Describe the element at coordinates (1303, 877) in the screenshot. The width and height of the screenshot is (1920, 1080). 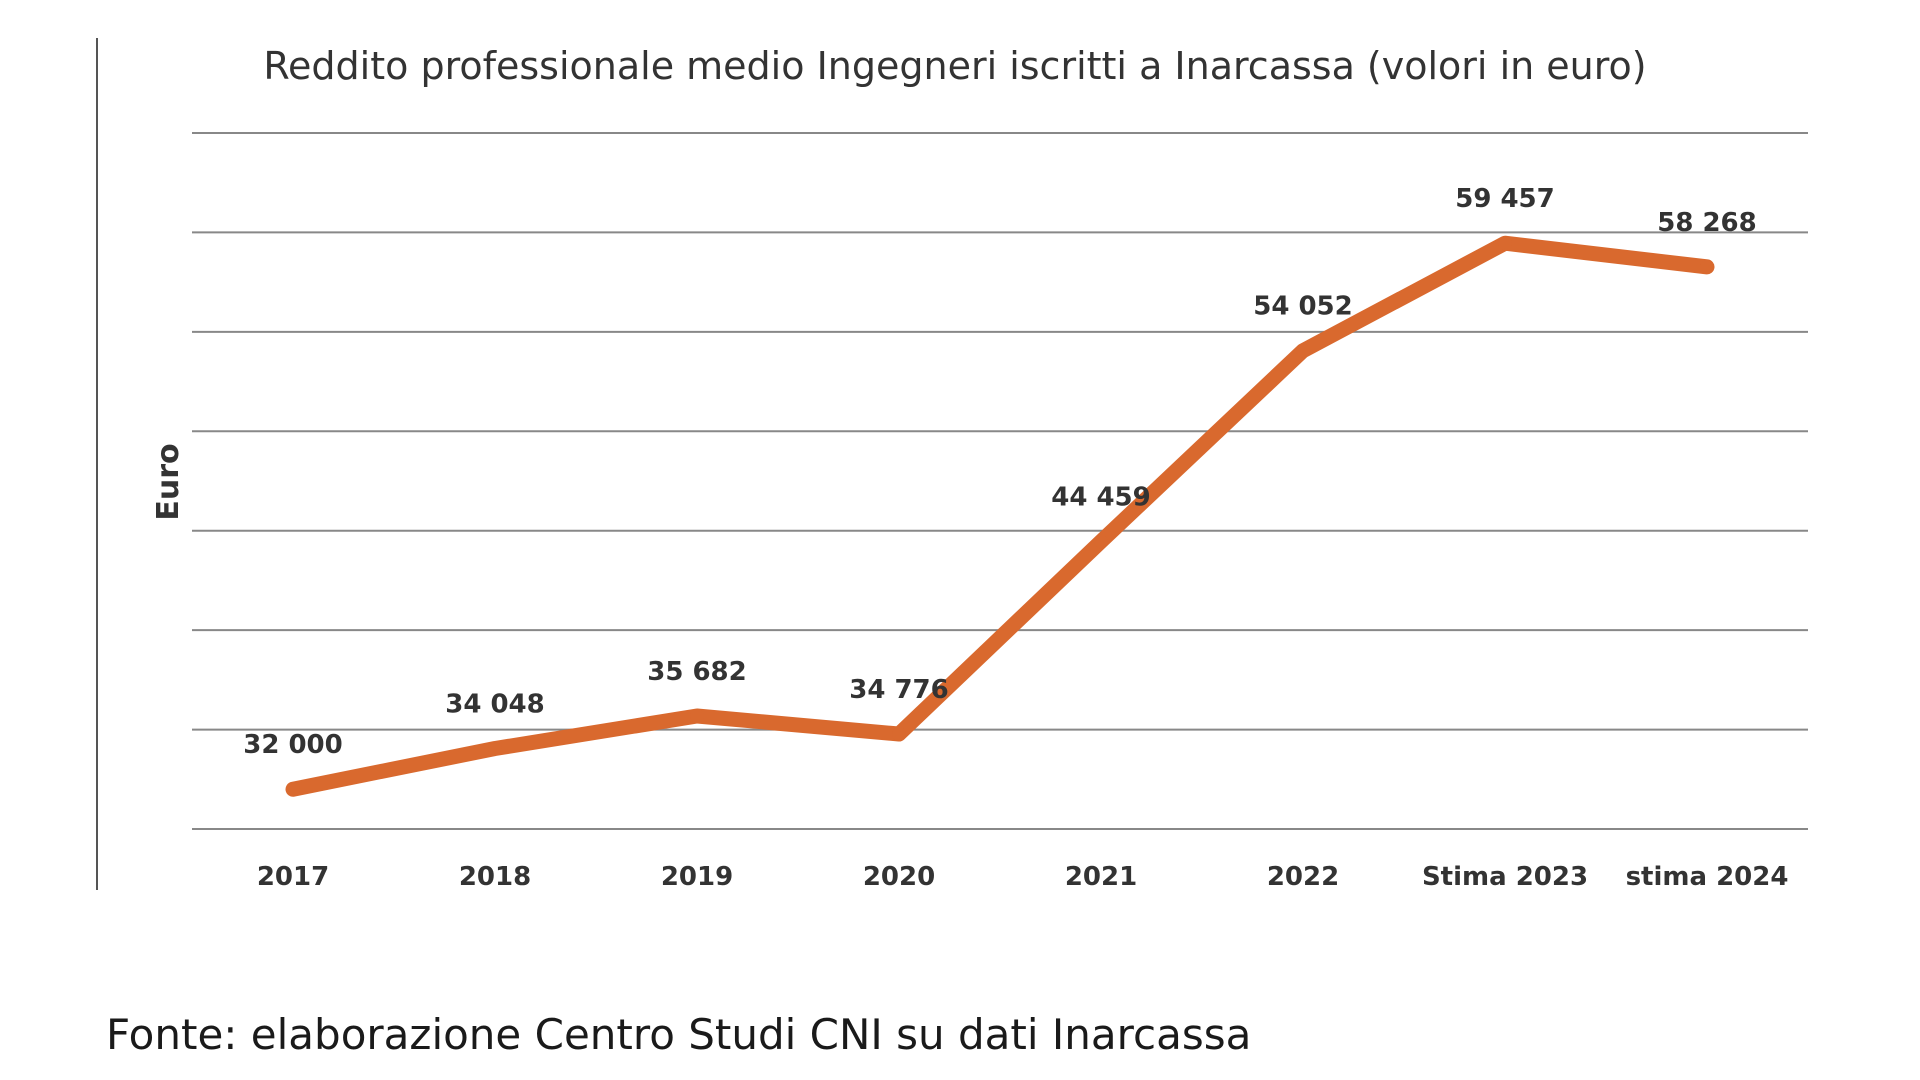
I see `x-tick-label: 2022` at that location.